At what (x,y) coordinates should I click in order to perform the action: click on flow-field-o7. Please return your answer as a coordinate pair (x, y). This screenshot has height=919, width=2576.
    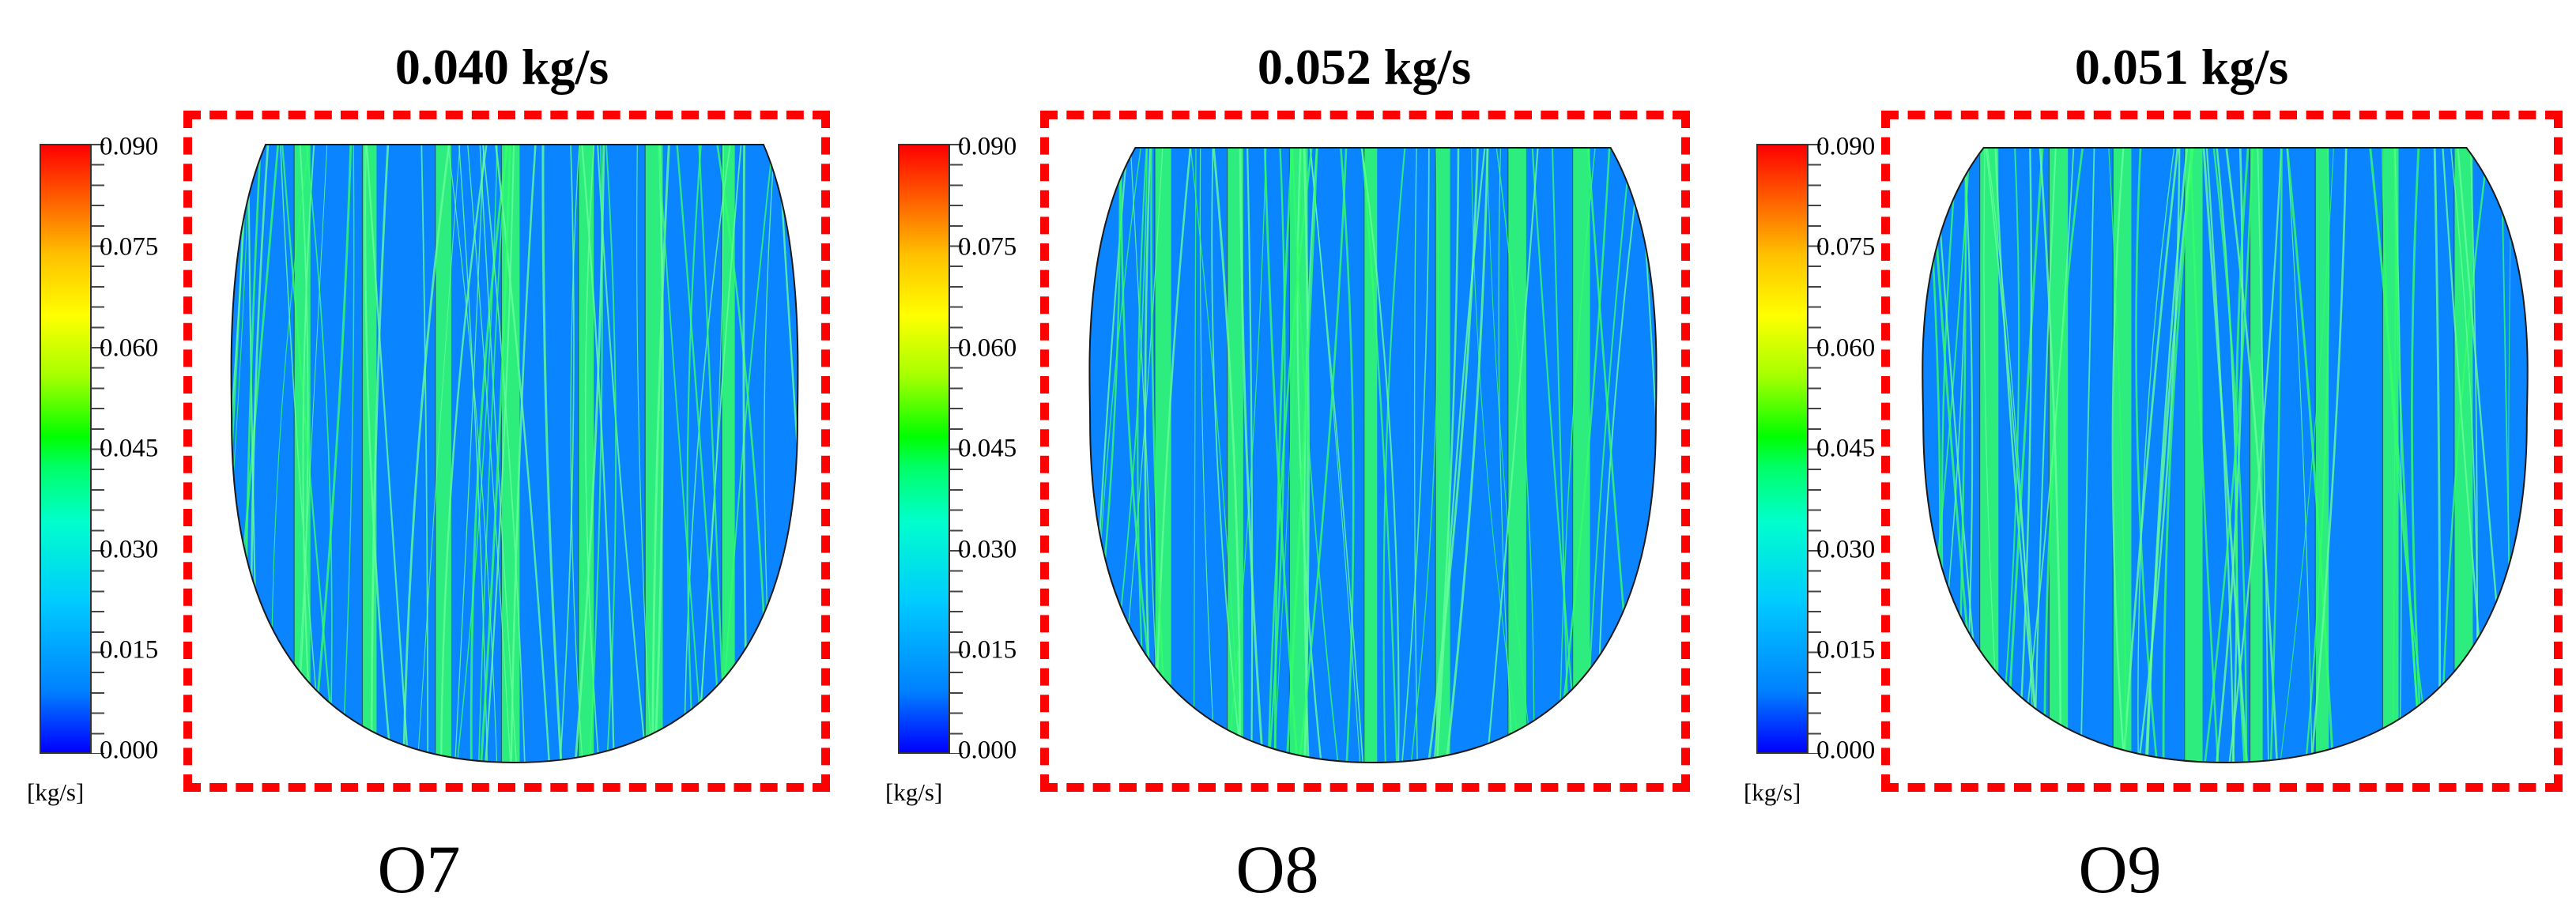
    Looking at the image, I should click on (514, 454).